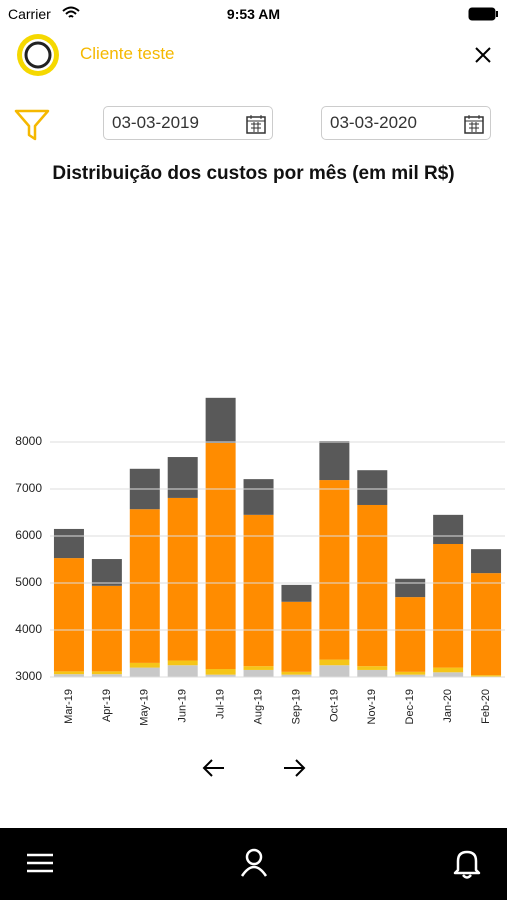  What do you see at coordinates (28, 441) in the screenshot?
I see `y-tick-label: 8000` at bounding box center [28, 441].